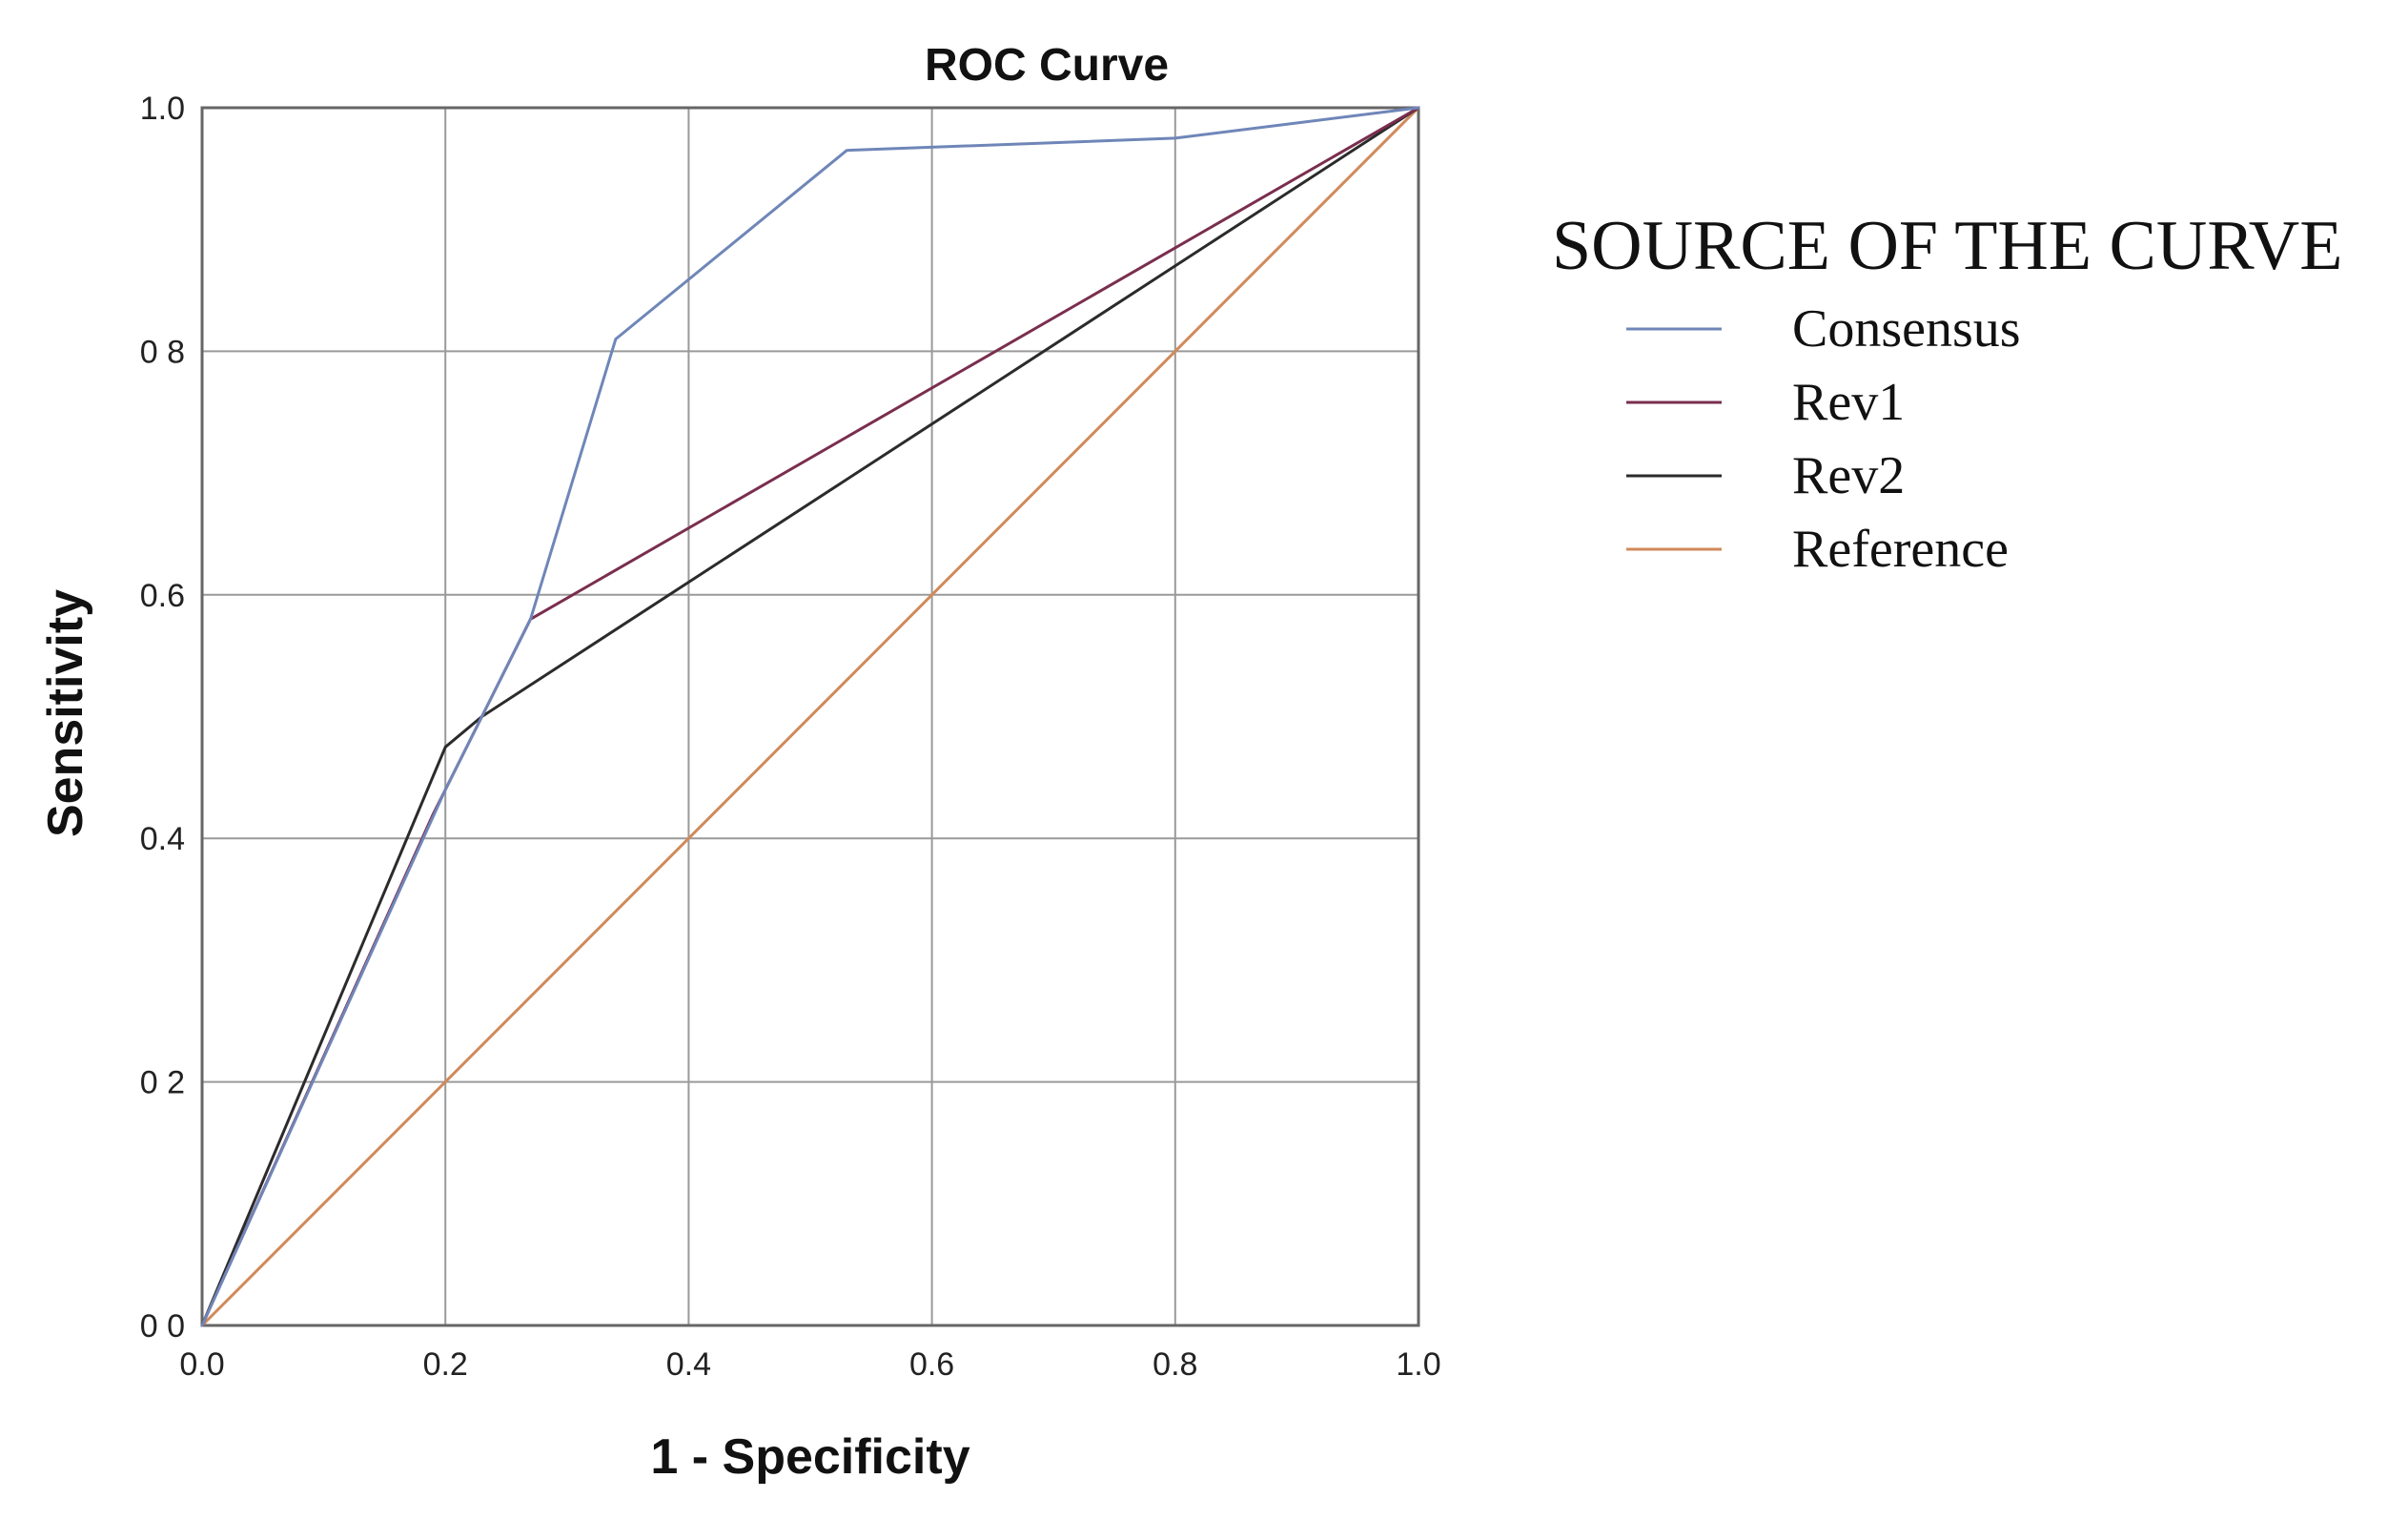 The width and height of the screenshot is (2408, 1519). Describe the element at coordinates (1823, 439) in the screenshot. I see `legend-items: Consensus Rev1 Rev2 Reference` at that location.